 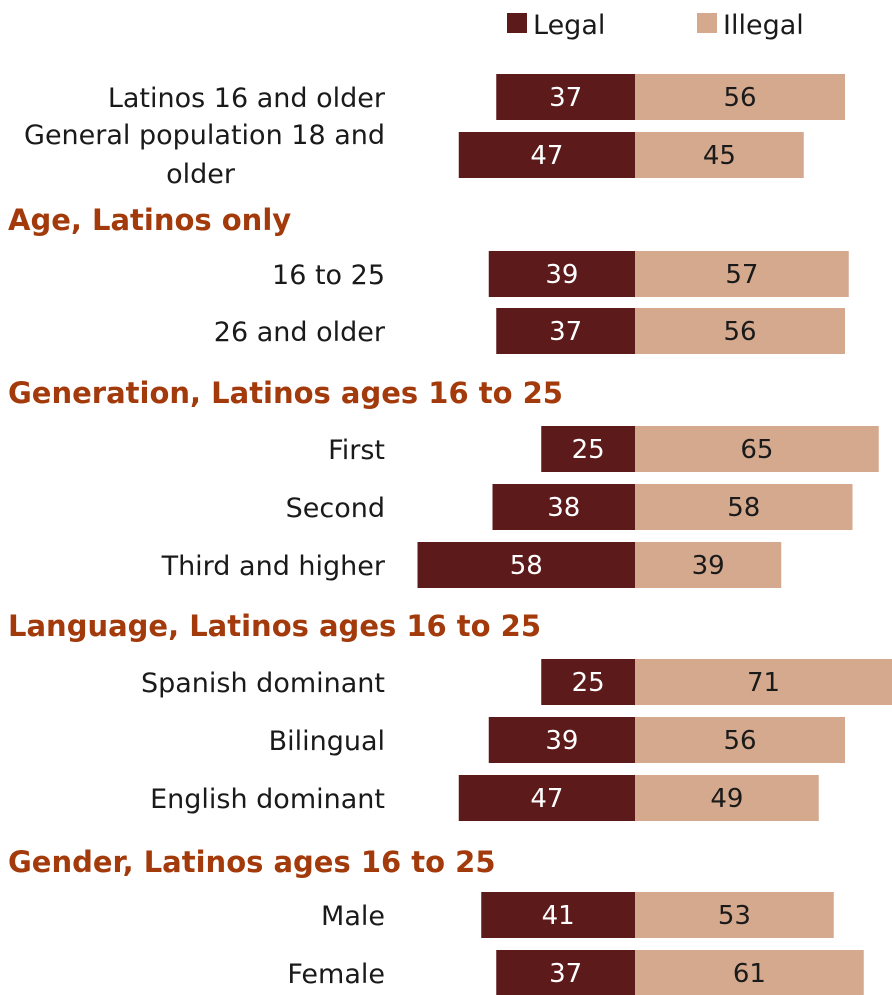 I want to click on value-label-legal-third-and-higher: 58, so click(x=526, y=566).